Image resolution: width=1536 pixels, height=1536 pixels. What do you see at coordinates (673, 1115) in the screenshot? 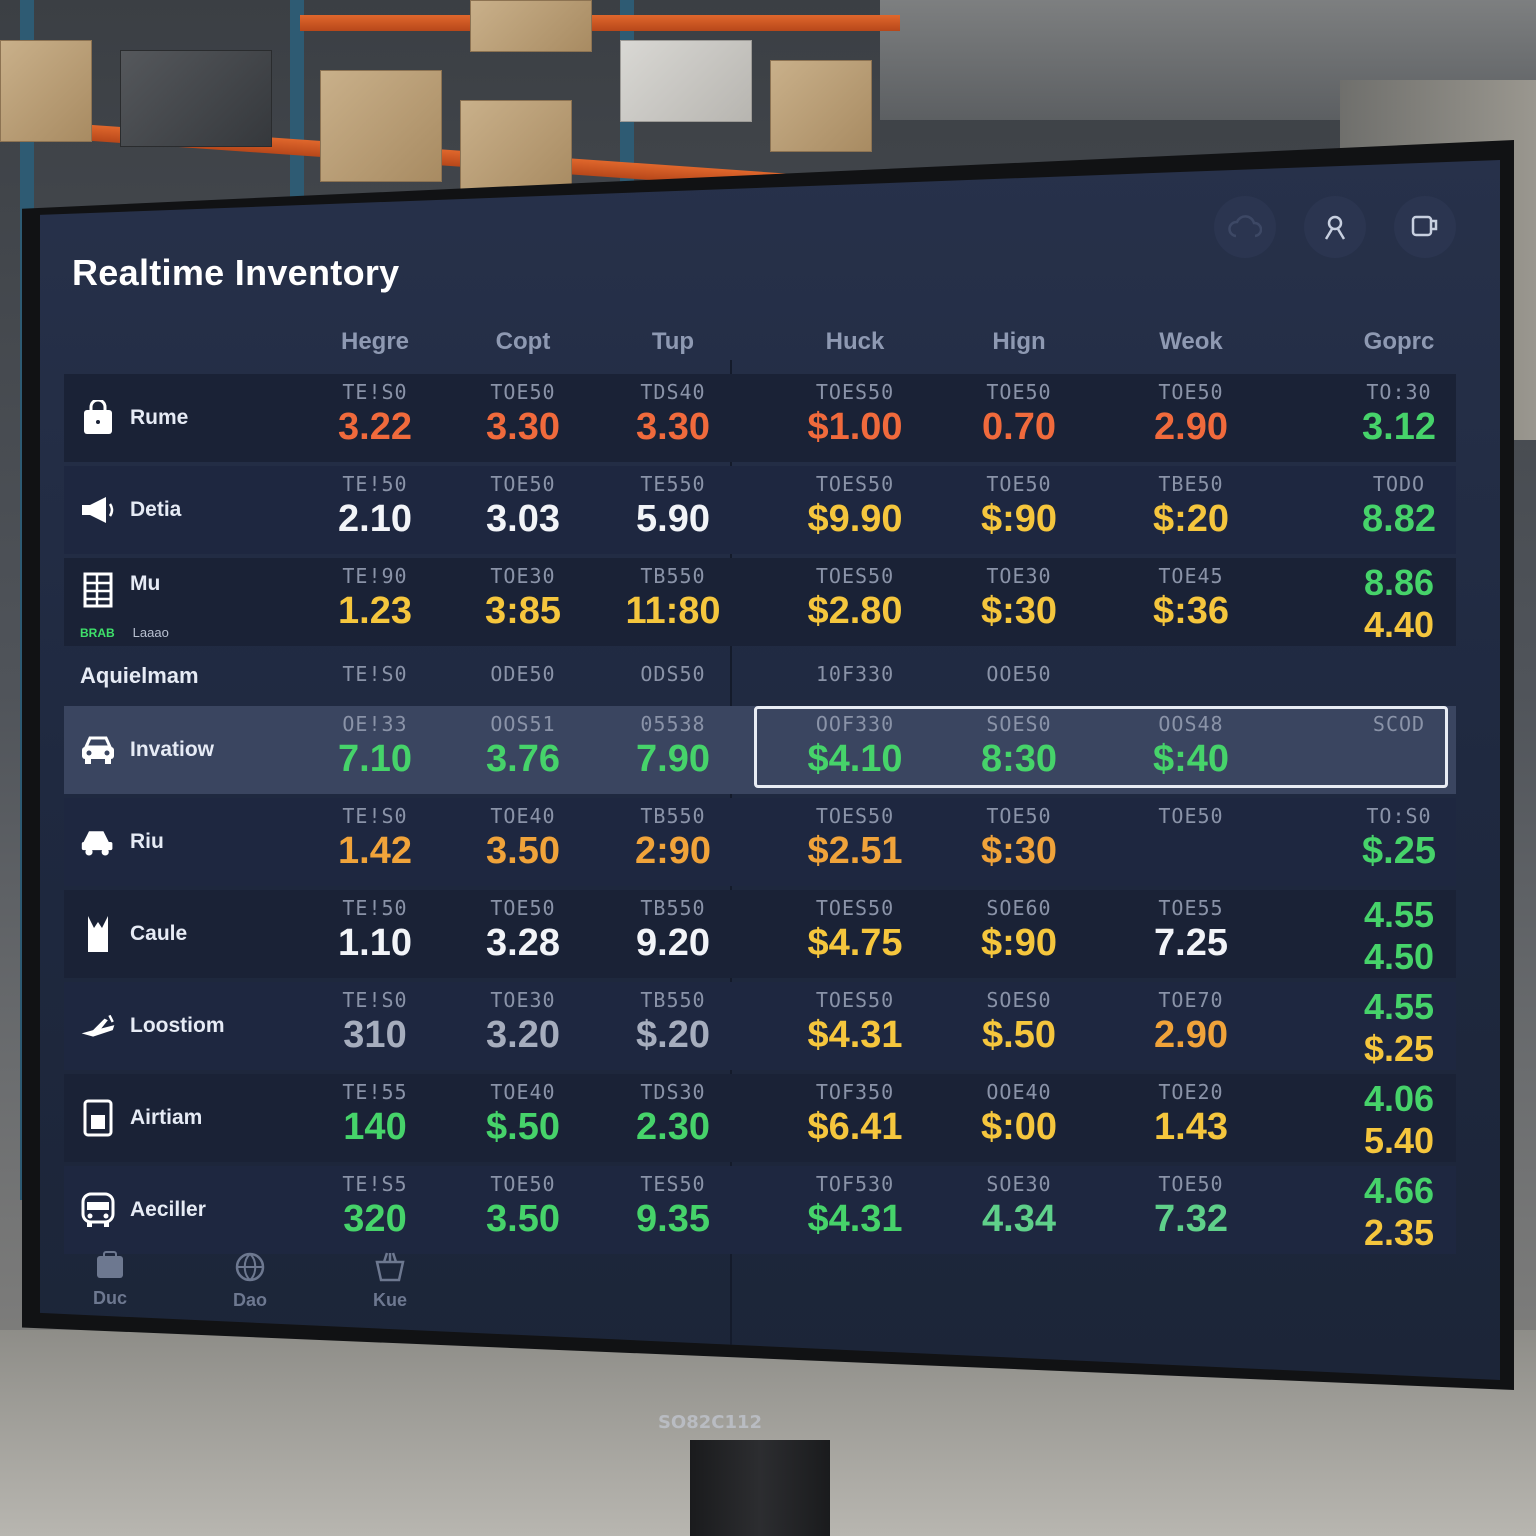
I see `table-cell: TDS30 2.30` at bounding box center [673, 1115].